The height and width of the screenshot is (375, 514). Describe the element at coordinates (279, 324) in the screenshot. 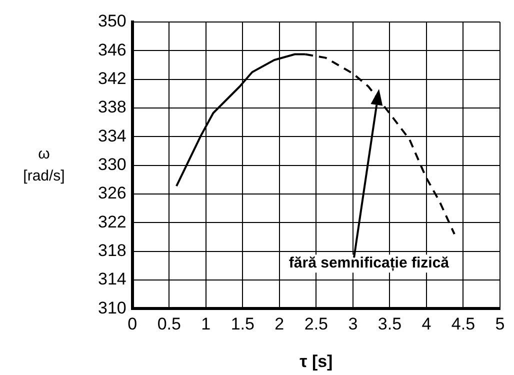

I see `x-tick-label: 2` at that location.